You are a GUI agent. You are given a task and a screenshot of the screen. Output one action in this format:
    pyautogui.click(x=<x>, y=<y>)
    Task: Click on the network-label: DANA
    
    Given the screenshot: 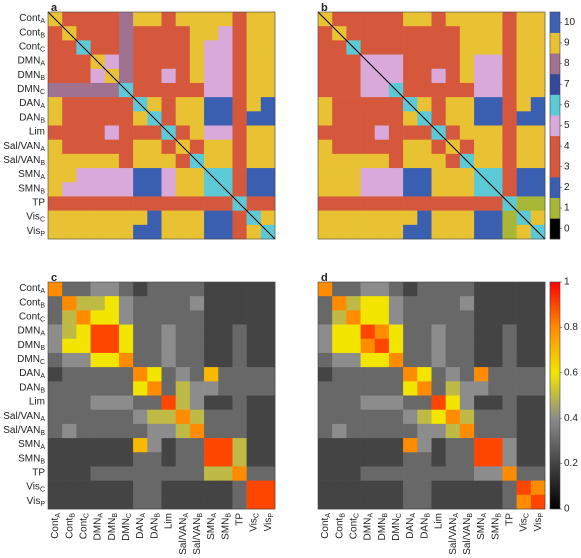 What is the action you would take?
    pyautogui.click(x=32, y=374)
    